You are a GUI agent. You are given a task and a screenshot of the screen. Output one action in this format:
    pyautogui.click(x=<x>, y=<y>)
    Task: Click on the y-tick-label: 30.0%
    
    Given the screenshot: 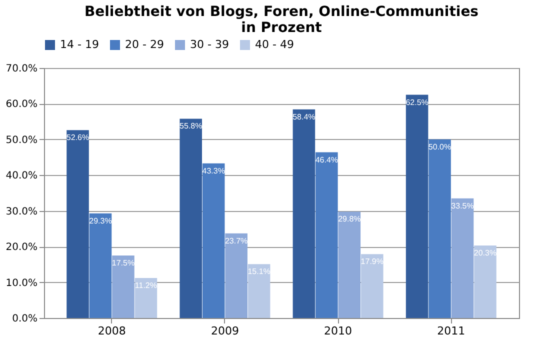 What is the action you would take?
    pyautogui.click(x=22, y=212)
    